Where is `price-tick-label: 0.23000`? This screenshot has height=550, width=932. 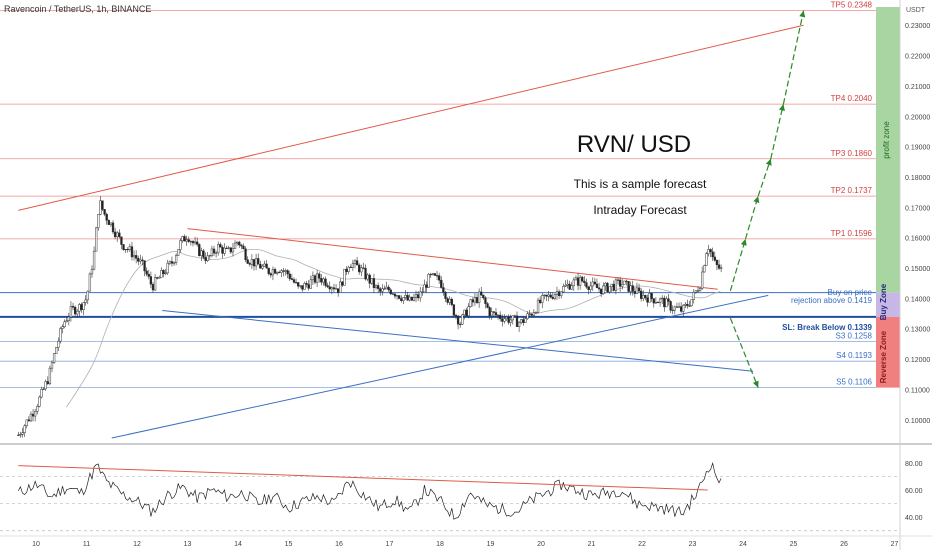
price-tick-label: 0.23000 is located at coordinates (917, 26).